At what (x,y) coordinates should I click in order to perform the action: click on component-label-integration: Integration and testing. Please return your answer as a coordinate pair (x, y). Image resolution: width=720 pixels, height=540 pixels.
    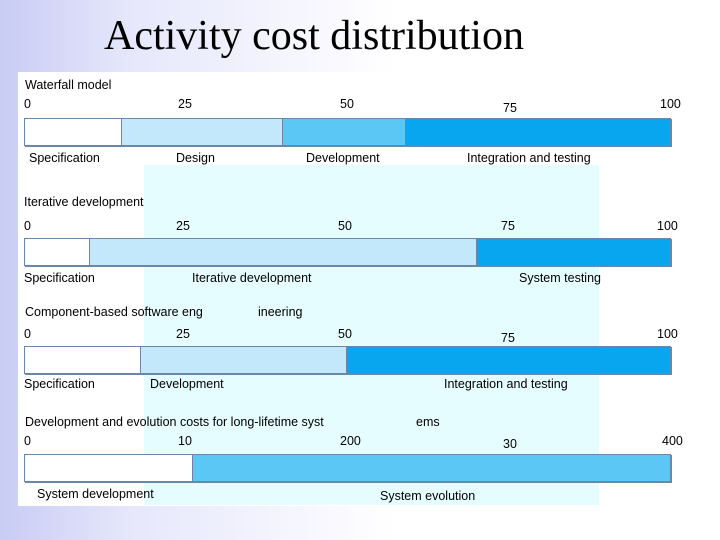
    Looking at the image, I should click on (506, 384).